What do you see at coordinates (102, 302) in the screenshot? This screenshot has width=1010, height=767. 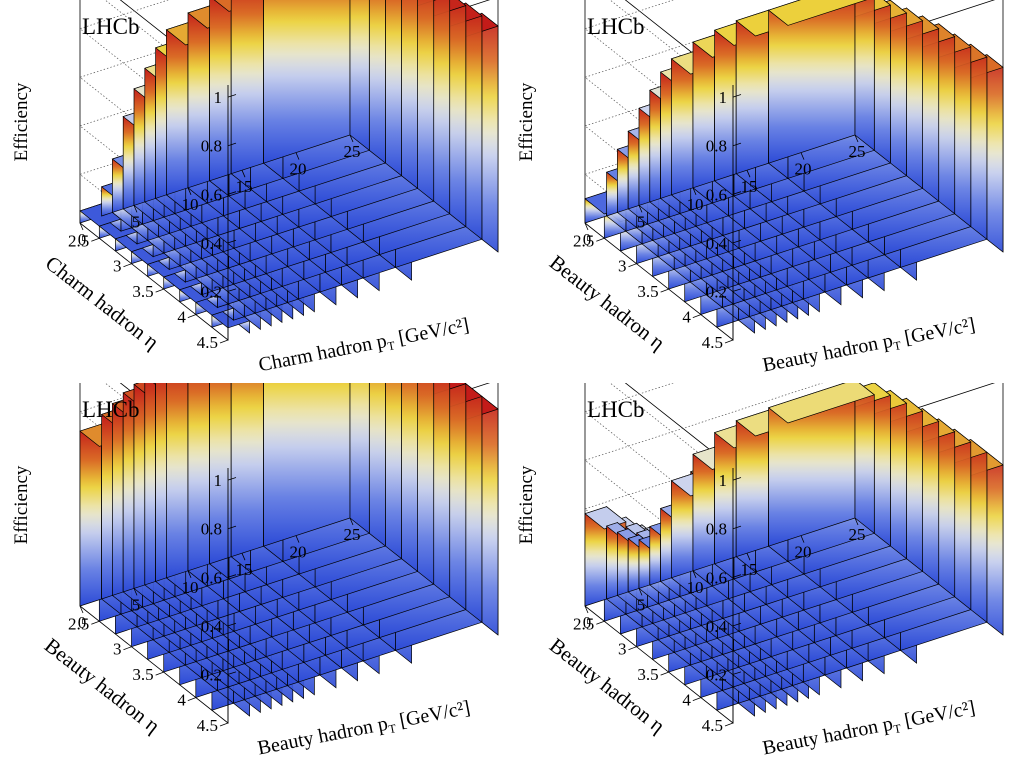 I see `y-axis-title: Charm hadron η` at bounding box center [102, 302].